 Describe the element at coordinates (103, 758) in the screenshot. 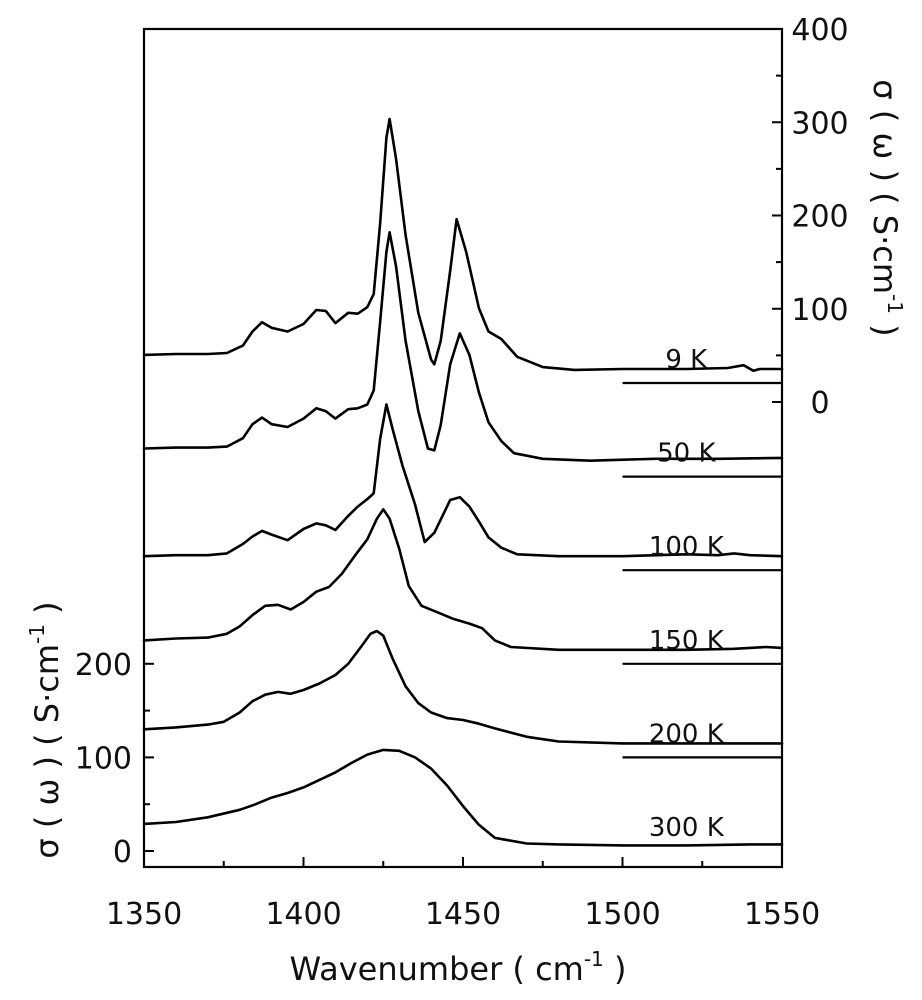

I see `left-tick-label-1: 100` at that location.